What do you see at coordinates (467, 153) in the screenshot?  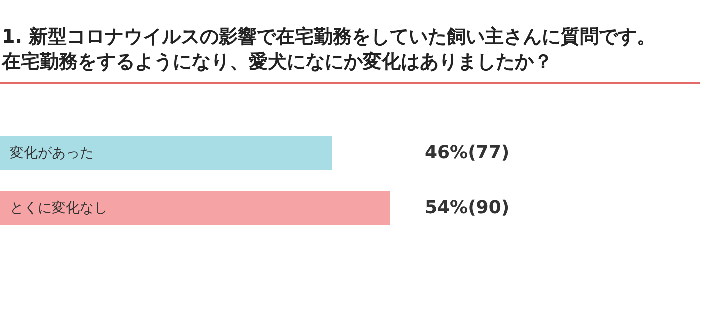 I see `data-label: 46%(77)` at bounding box center [467, 153].